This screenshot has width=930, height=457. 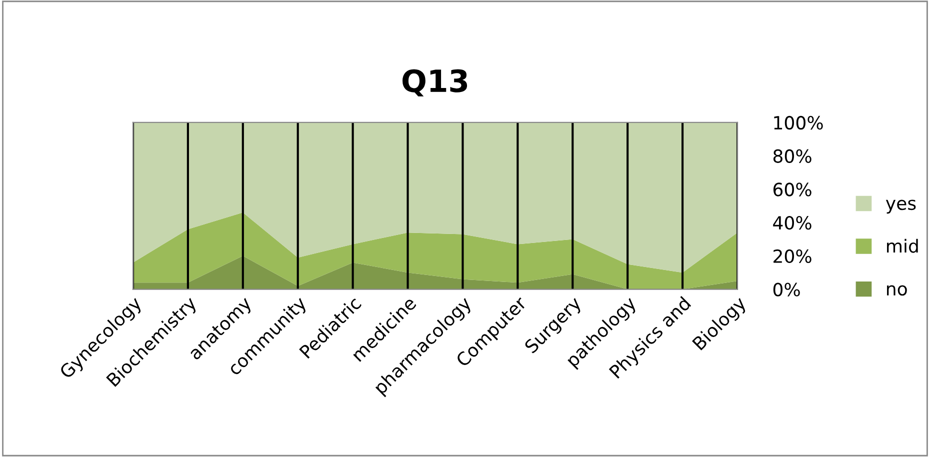 What do you see at coordinates (786, 289) in the screenshot?
I see `y-tick-label: 0%` at bounding box center [786, 289].